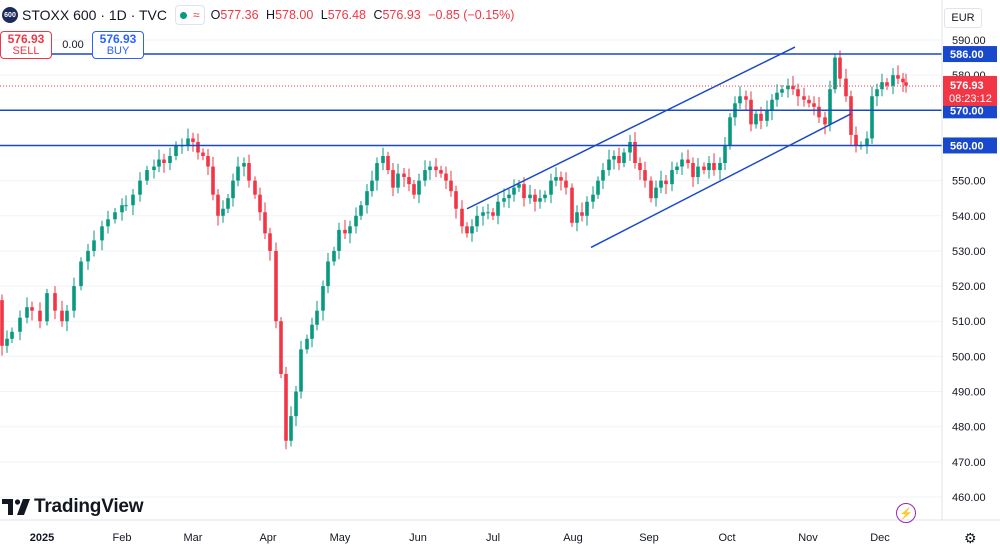  What do you see at coordinates (118, 45) in the screenshot?
I see `buy-button: 576.93 BUY` at bounding box center [118, 45].